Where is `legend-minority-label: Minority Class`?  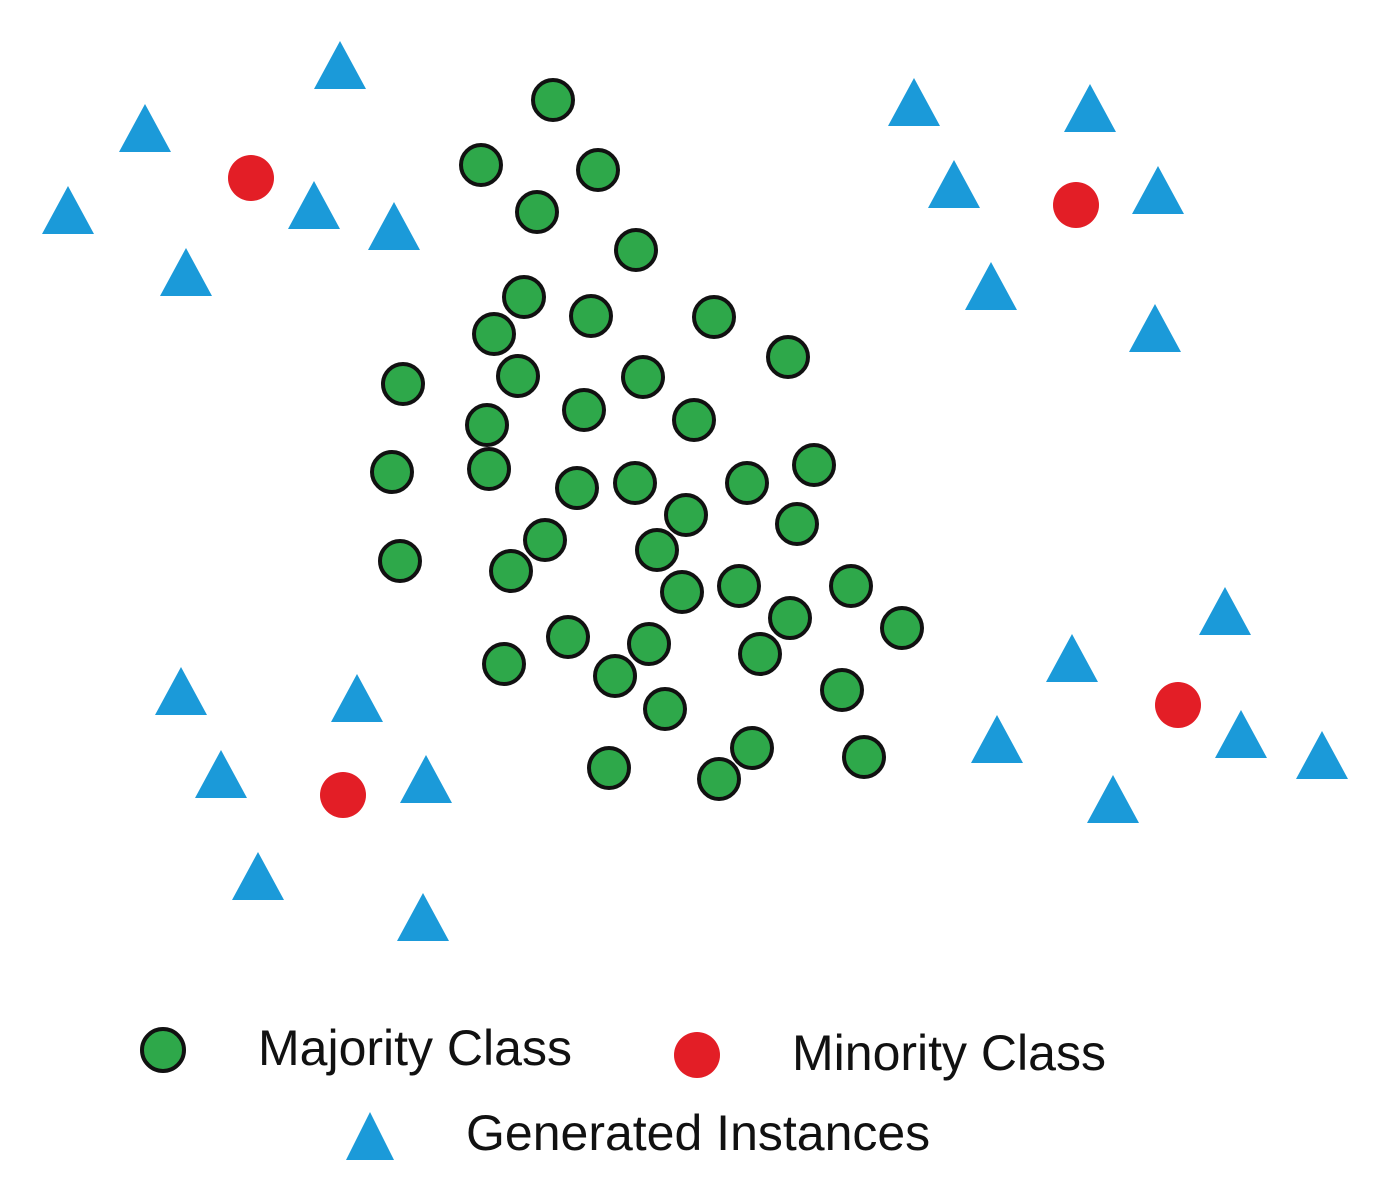 legend-minority-label: Minority Class is located at coordinates (949, 1053).